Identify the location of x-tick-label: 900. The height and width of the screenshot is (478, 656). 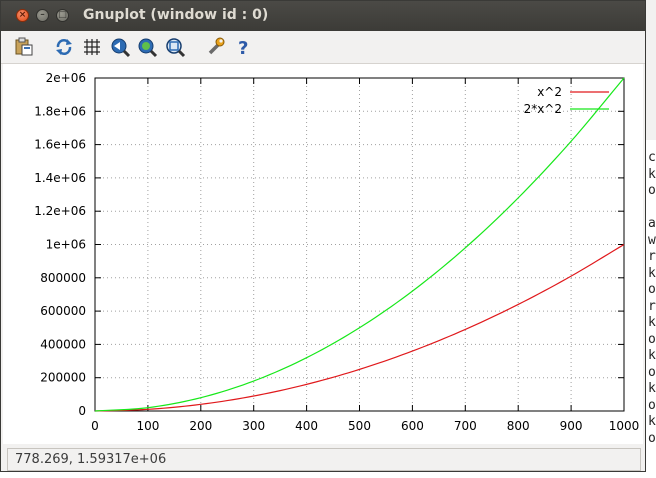
(571, 426).